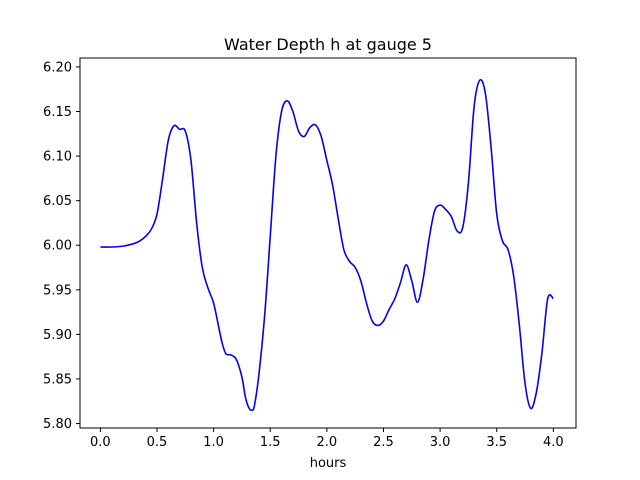 Image resolution: width=640 pixels, height=480 pixels. What do you see at coordinates (57, 246) in the screenshot?
I see `y-tick-label: 6.00` at bounding box center [57, 246].